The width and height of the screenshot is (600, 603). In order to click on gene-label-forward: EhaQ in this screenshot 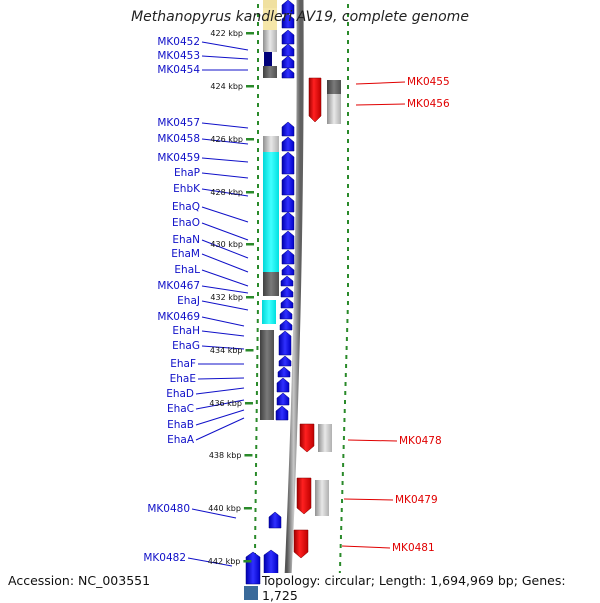, I will do `click(186, 207)`.